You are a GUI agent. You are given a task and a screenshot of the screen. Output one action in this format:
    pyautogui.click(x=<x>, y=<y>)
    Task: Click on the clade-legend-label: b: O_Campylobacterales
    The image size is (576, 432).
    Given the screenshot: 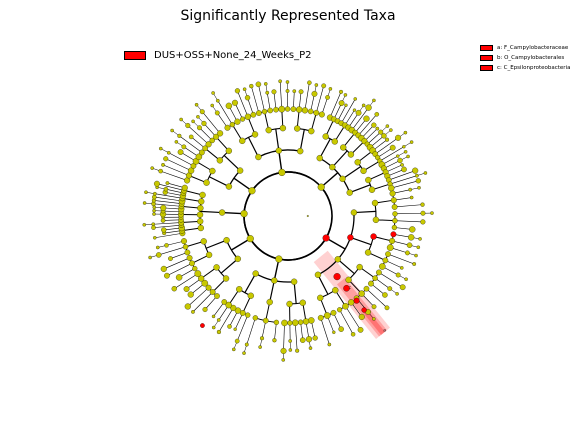 What is the action you would take?
    pyautogui.click(x=531, y=58)
    